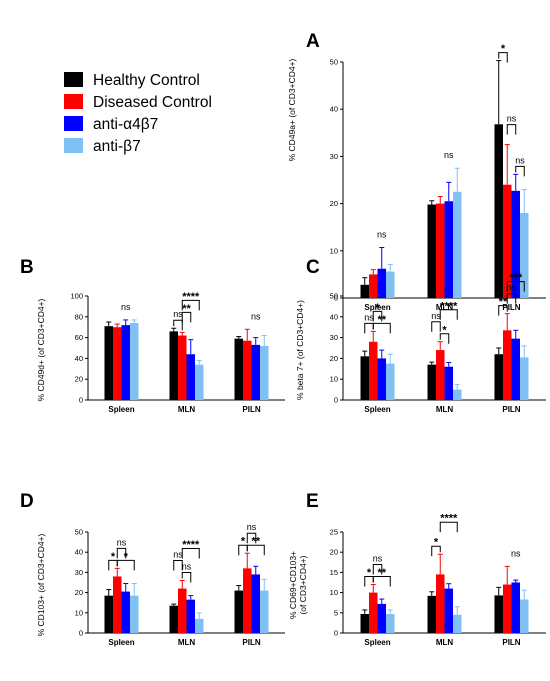  Describe the element at coordinates (293, 585) in the screenshot. I see `y-axis-label-line: % CD69+CD103+` at that location.